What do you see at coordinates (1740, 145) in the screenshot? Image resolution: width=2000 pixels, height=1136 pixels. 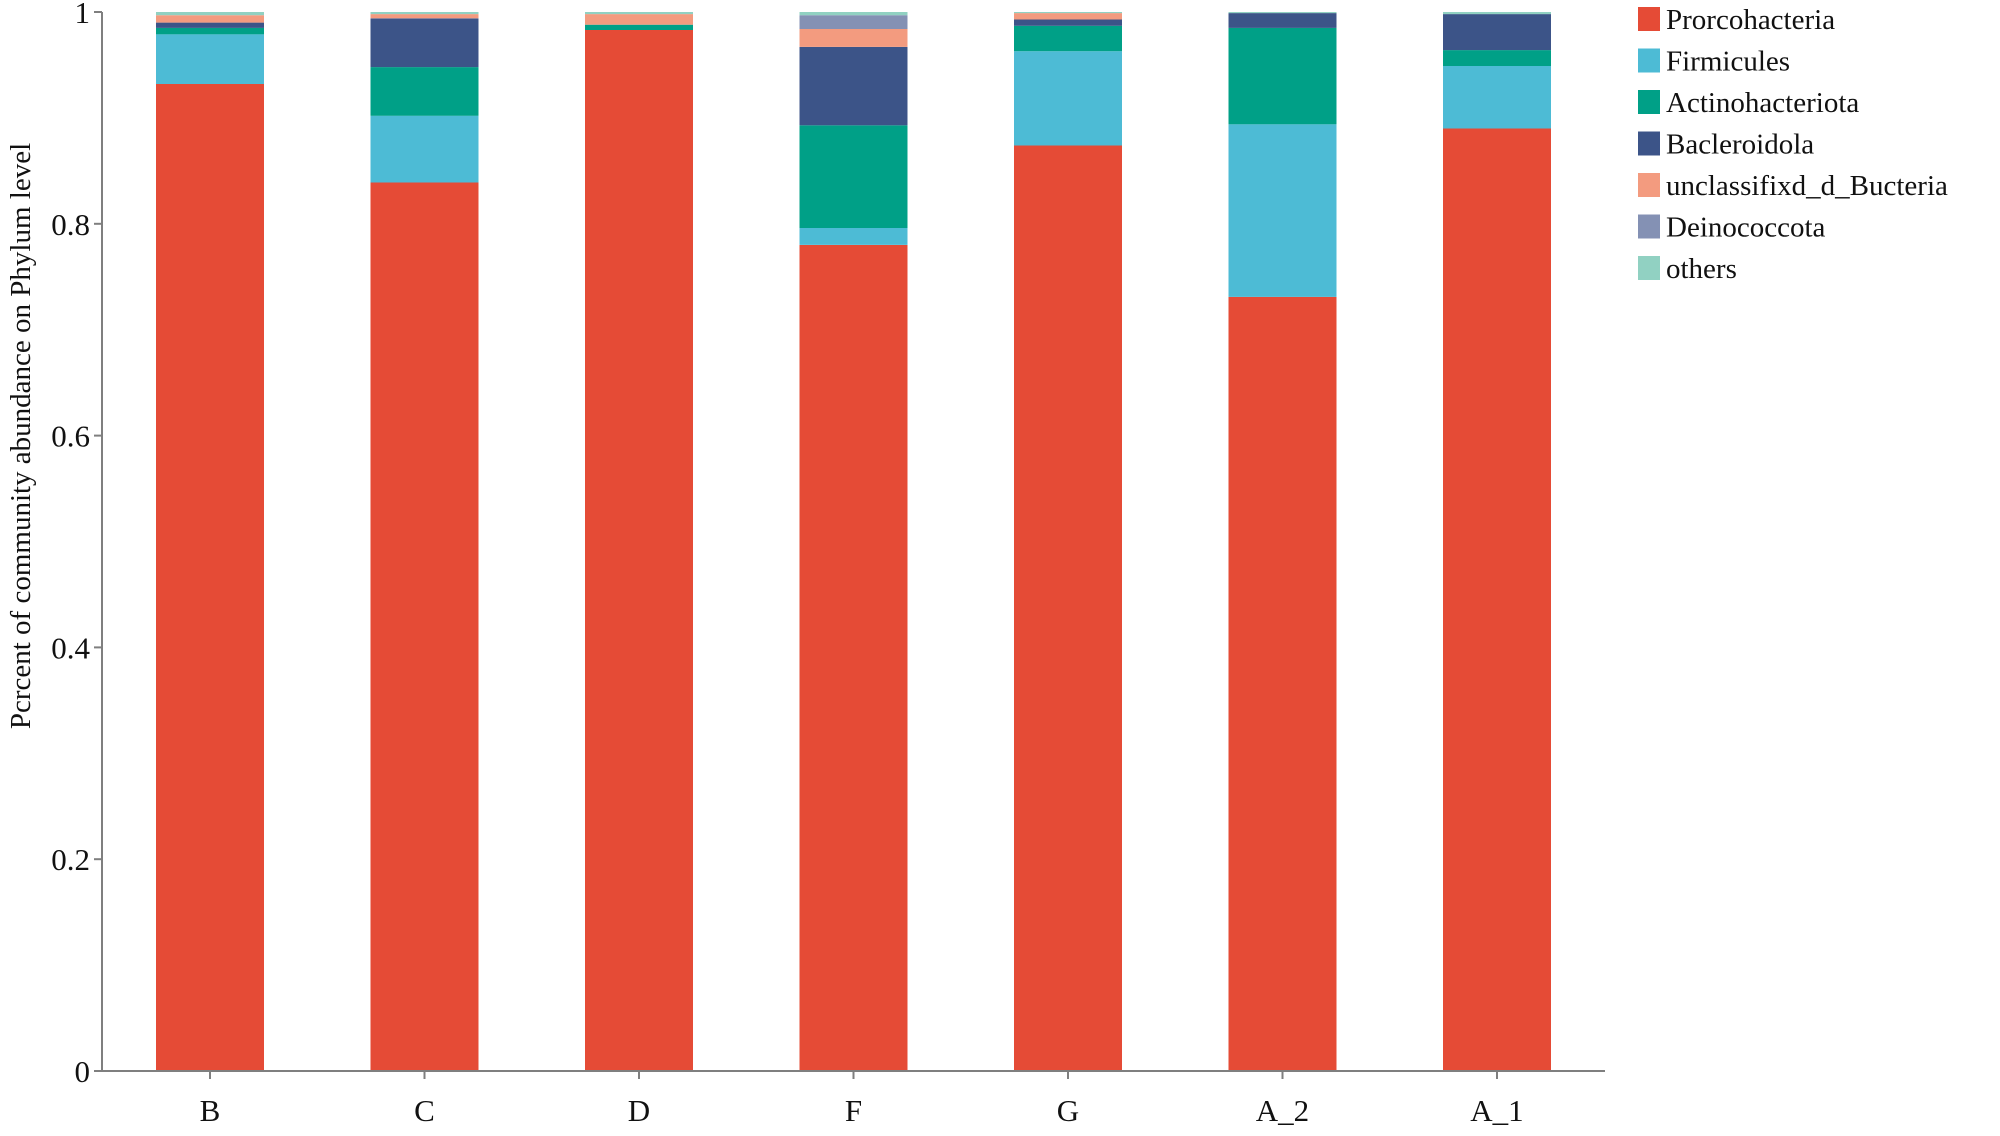 I see `legend-label-3: Bacleroidola` at bounding box center [1740, 145].